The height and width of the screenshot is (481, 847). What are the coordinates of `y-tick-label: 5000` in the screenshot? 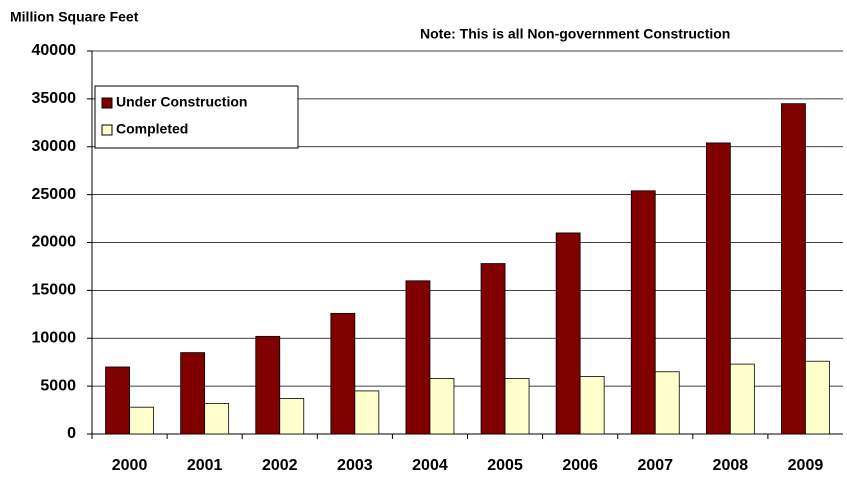 It's located at (58, 385).